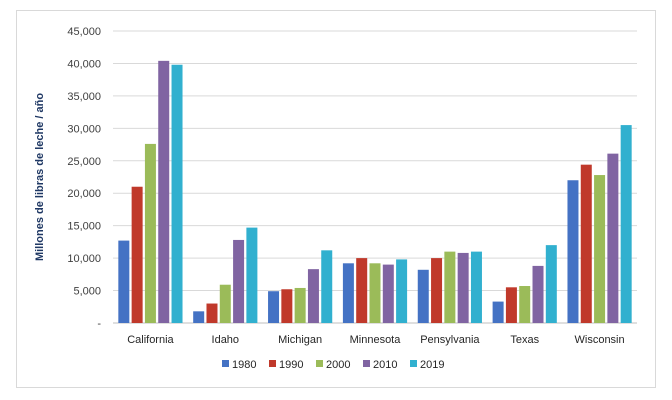 This screenshot has height=400, width=672. What do you see at coordinates (375, 293) in the screenshot?
I see `bar-minnesota-2000` at bounding box center [375, 293].